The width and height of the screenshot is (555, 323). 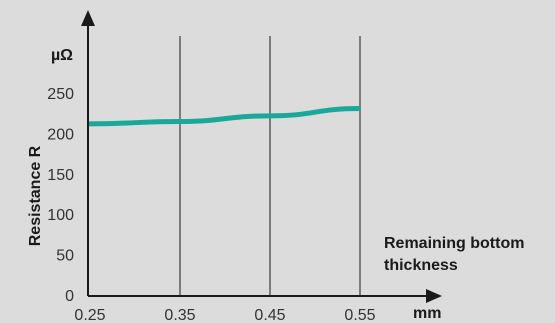 I want to click on x-tick-label: 0.55, so click(x=359, y=315).